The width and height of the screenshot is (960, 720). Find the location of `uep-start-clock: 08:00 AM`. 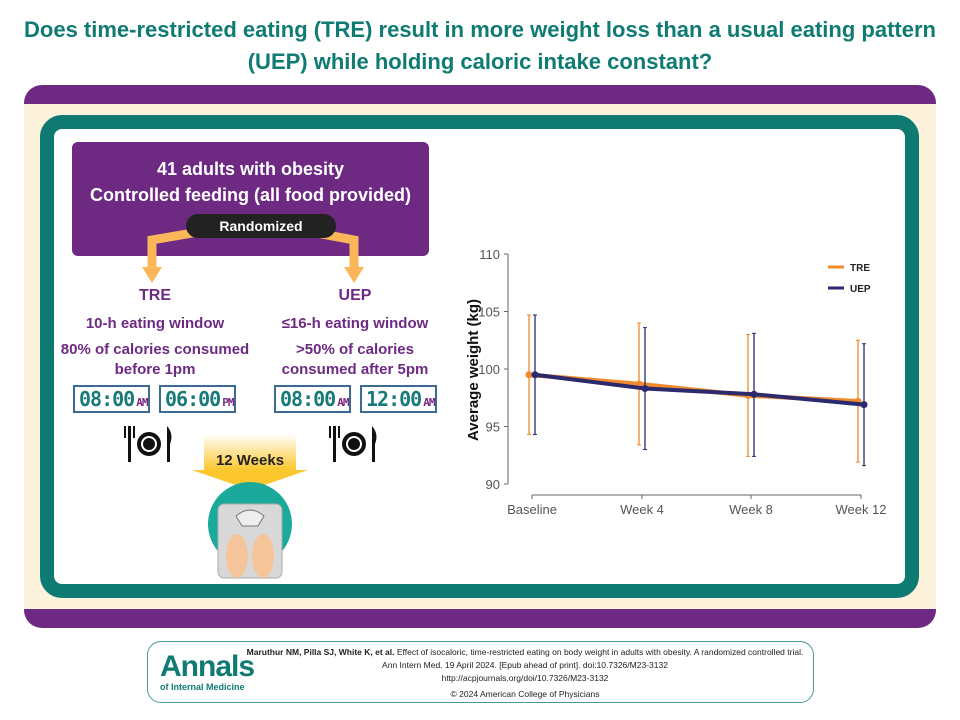

uep-start-clock: 08:00 AM is located at coordinates (312, 399).